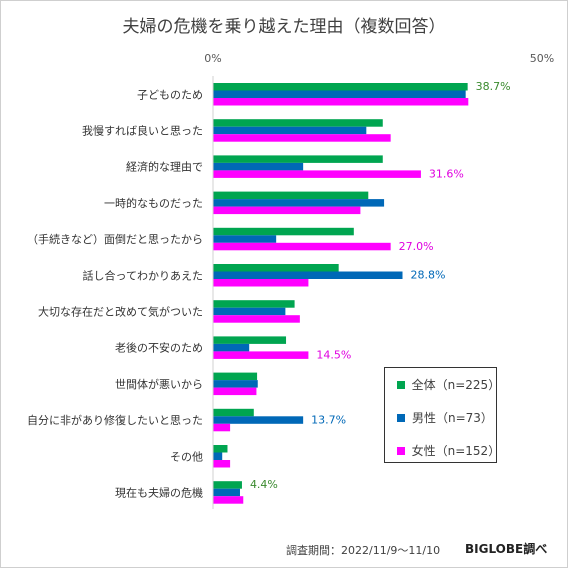 The image size is (568, 568). What do you see at coordinates (456, 451) in the screenshot?
I see `legend-label-female: 女性（n=152）` at bounding box center [456, 451].